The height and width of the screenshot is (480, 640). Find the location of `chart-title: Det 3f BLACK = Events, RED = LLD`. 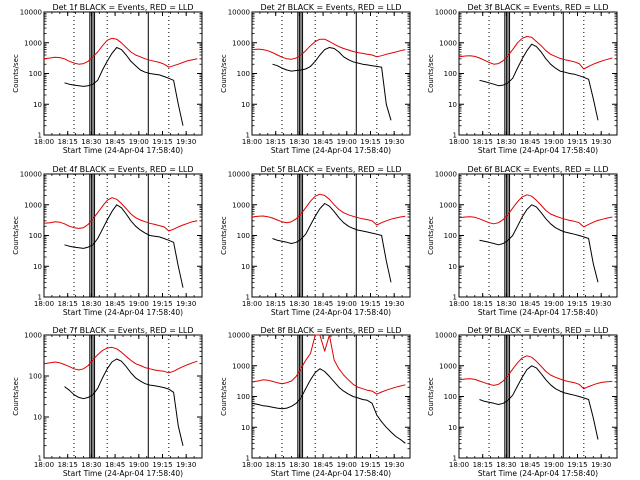

chart-title: Det 3f BLACK = Events, RED = LLD is located at coordinates (537, 7).